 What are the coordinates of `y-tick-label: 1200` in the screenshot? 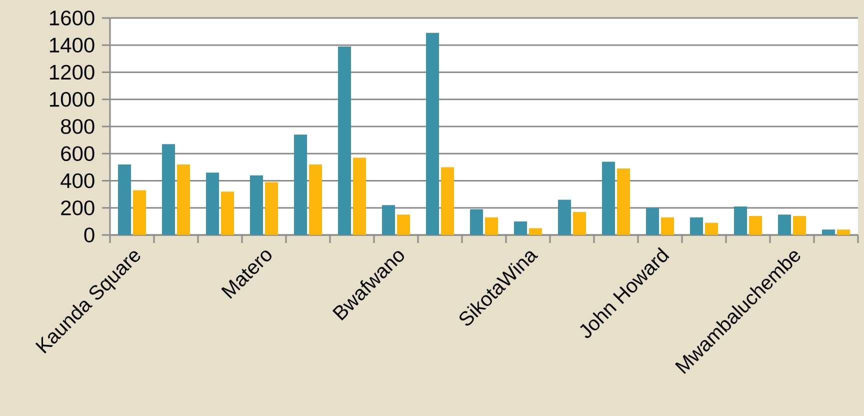 It's located at (72, 72).